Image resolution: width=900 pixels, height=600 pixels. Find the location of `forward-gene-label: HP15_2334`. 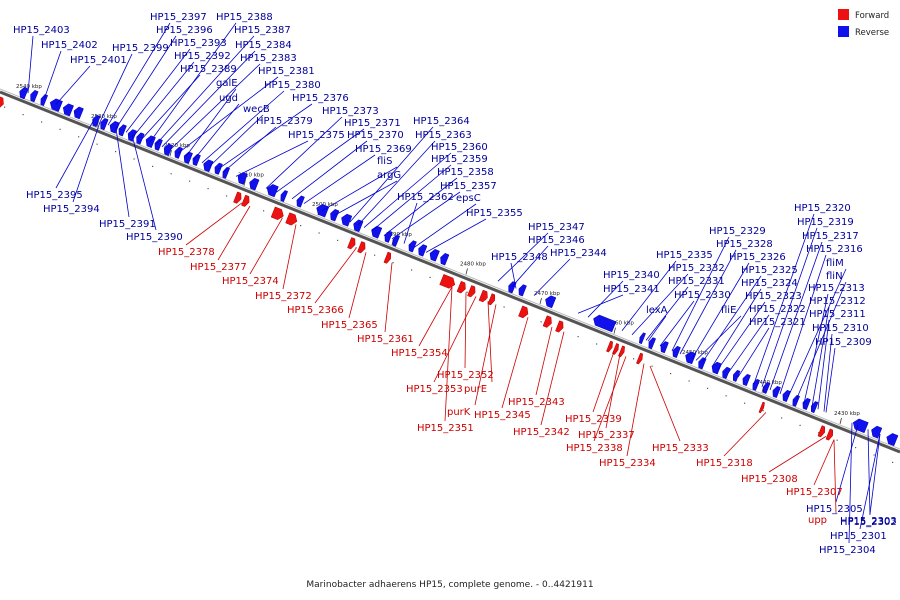

forward-gene-label: HP15_2334 is located at coordinates (627, 463).